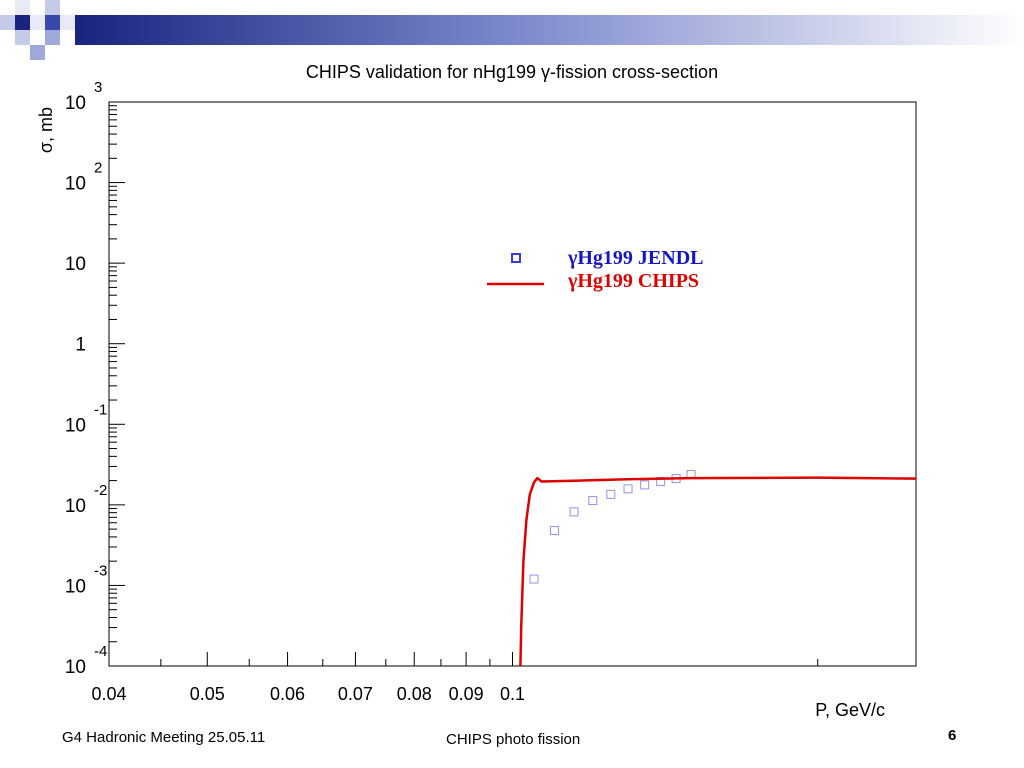 Image resolution: width=1024 pixels, height=768 pixels. Describe the element at coordinates (98, 87) in the screenshot. I see `y-tick-exponent: 3` at that location.